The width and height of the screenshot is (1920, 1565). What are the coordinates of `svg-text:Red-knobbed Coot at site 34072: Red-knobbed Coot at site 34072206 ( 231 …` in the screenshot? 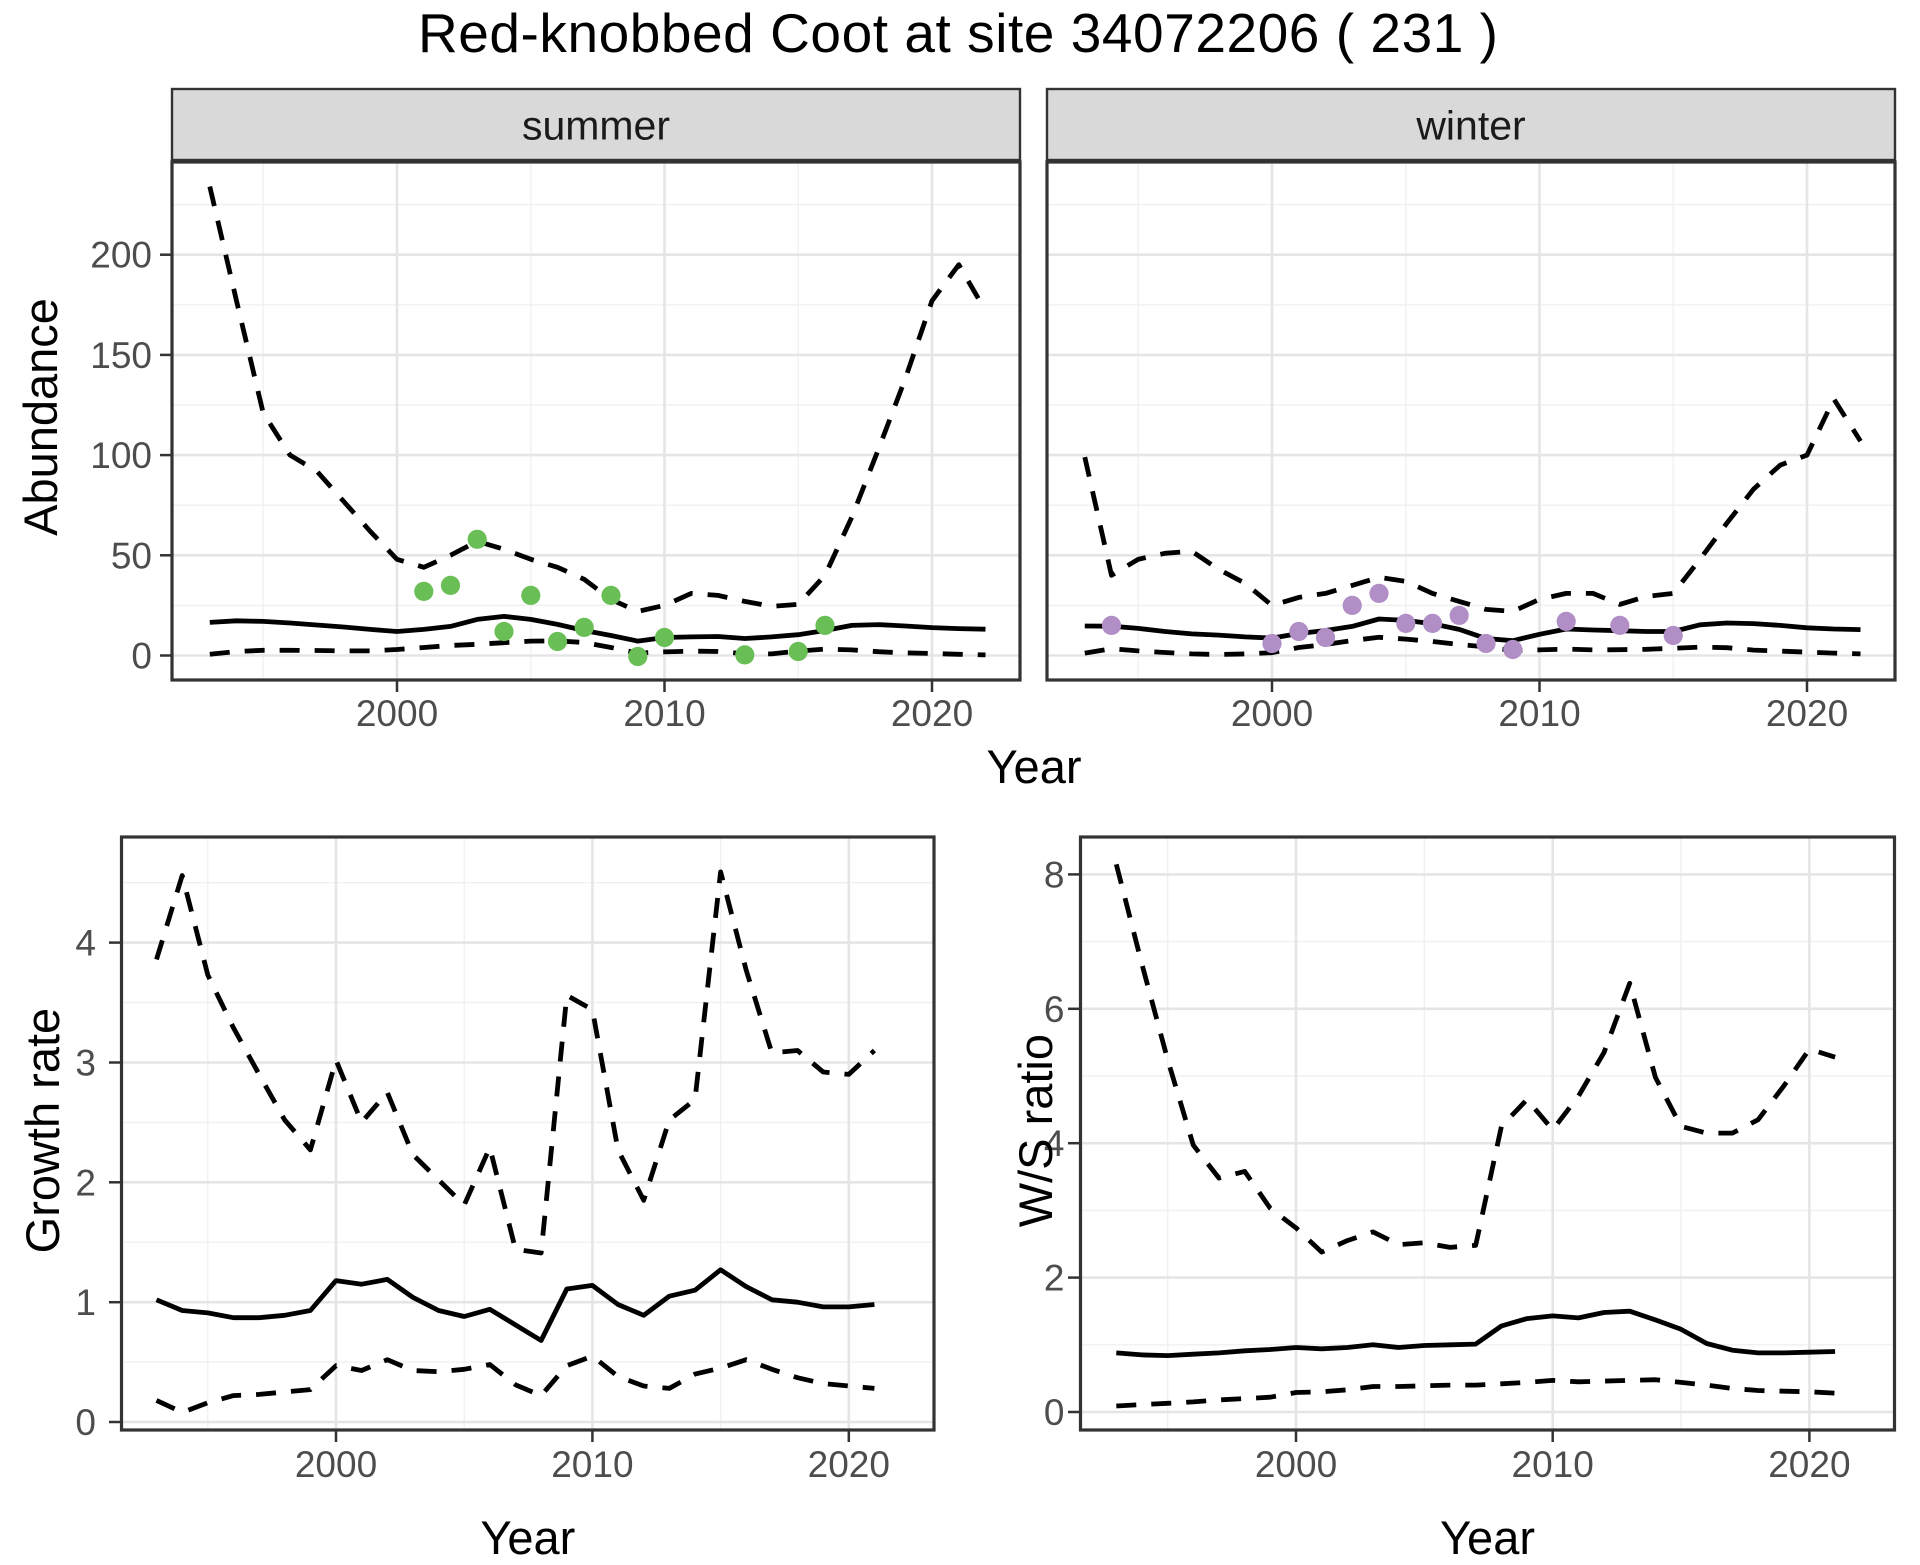 It's located at (958, 33).